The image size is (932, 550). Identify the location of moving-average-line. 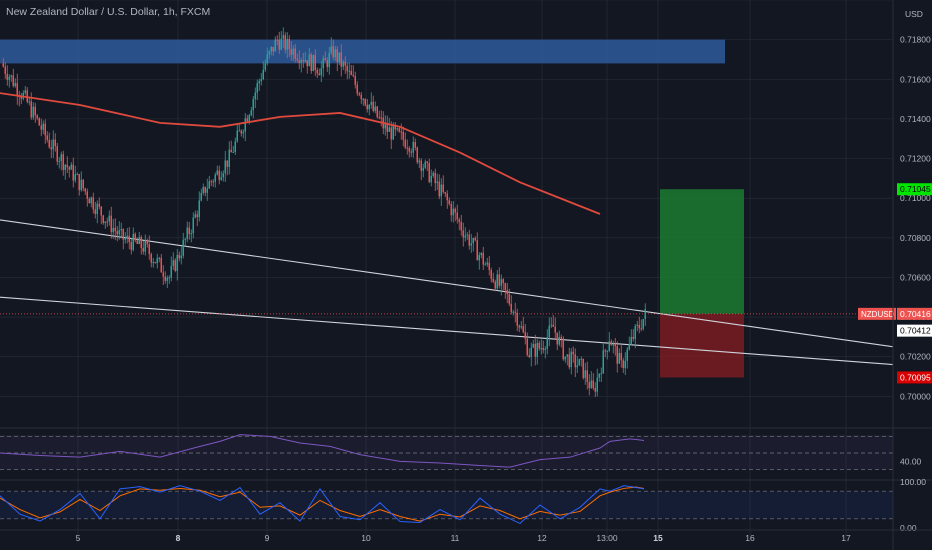
(300, 153).